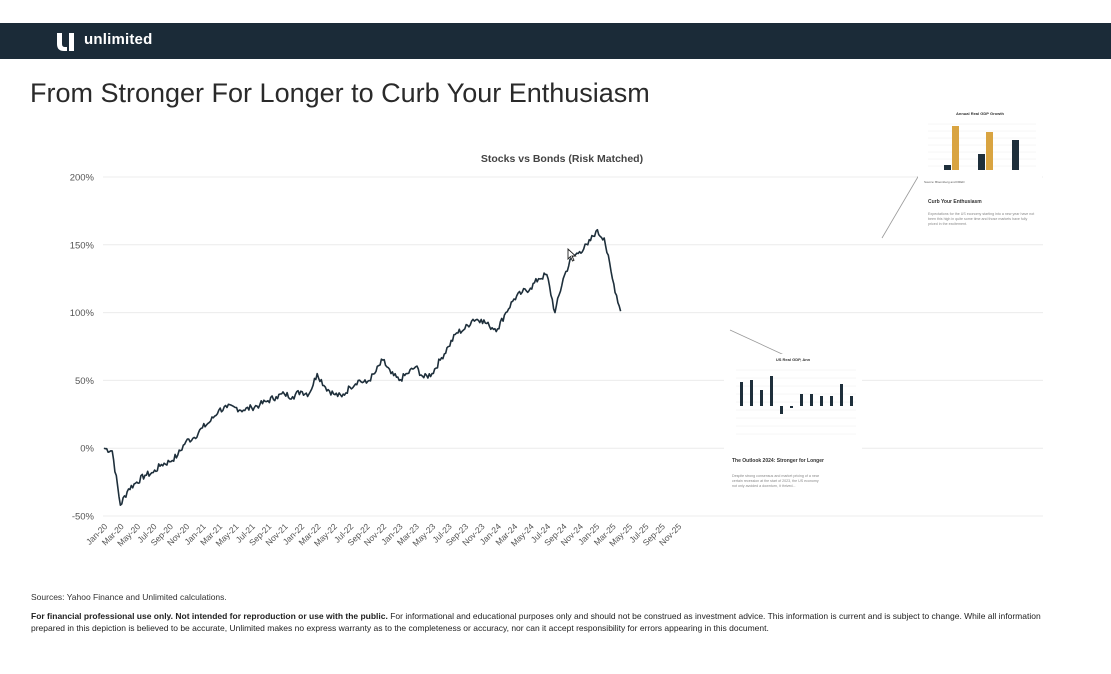 Image resolution: width=1111 pixels, height=674 pixels. Describe the element at coordinates (555, 11) in the screenshot. I see `top-margin` at that location.